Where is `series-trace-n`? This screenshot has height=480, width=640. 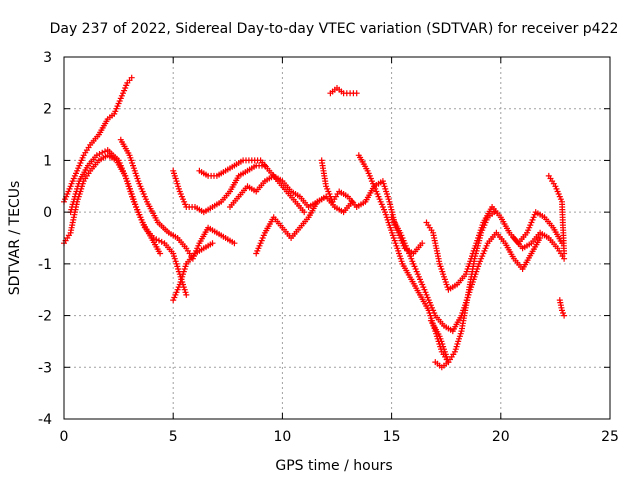 series-trace-n is located at coordinates (494, 248).